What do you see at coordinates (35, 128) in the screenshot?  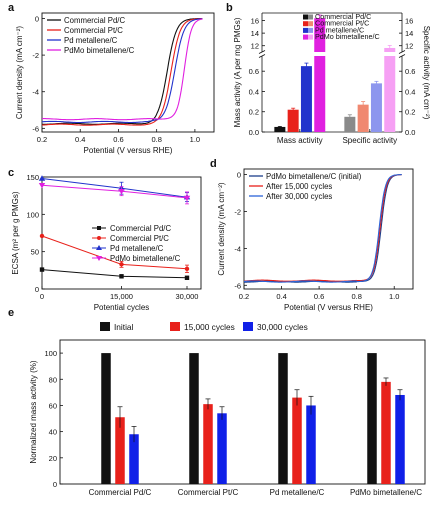 I see `y-tick-label: -6` at bounding box center [35, 128].